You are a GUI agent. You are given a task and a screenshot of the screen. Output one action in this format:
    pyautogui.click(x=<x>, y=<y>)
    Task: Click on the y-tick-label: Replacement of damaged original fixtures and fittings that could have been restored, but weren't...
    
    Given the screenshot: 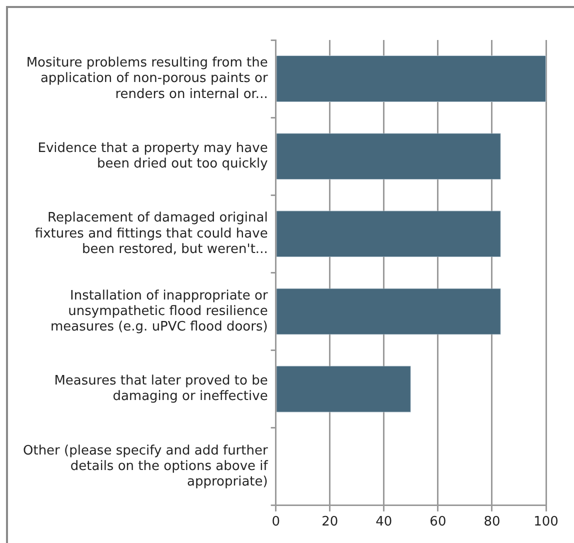 What is the action you would take?
    pyautogui.click(x=151, y=233)
    